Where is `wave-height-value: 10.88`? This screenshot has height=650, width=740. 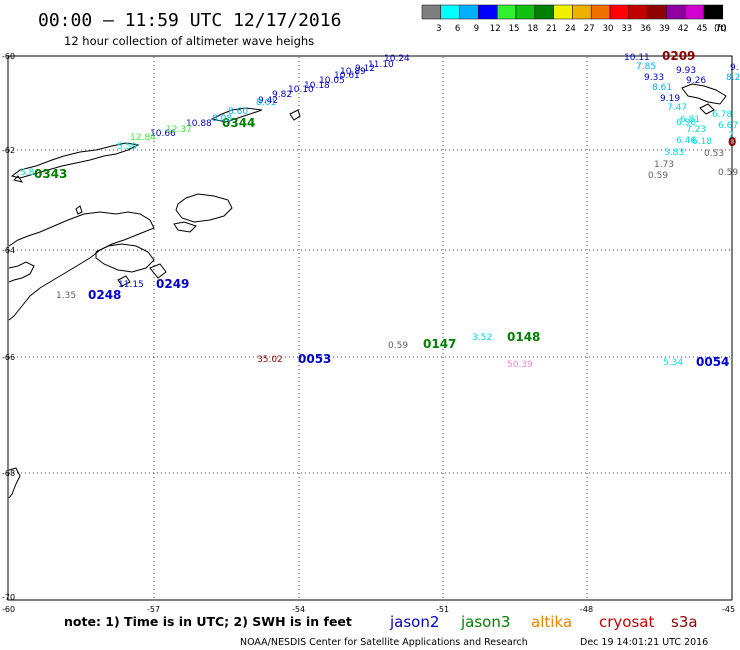 wave-height-value: 10.88 is located at coordinates (199, 124).